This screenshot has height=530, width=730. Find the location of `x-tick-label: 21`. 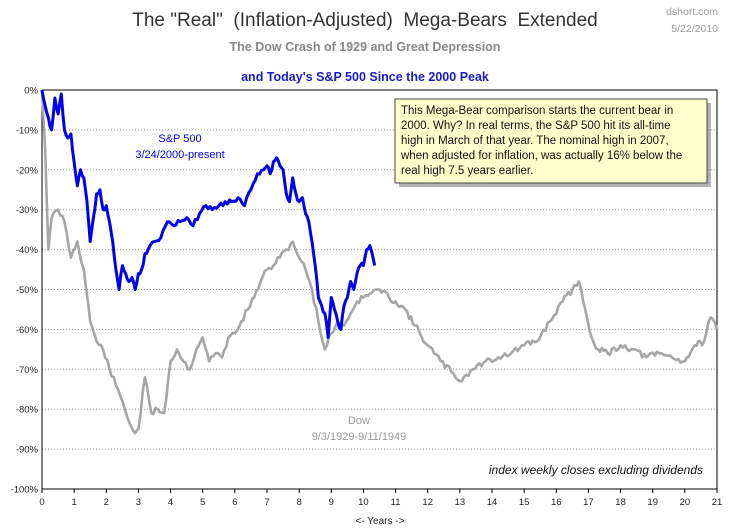

x-tick-label: 21 is located at coordinates (717, 502).